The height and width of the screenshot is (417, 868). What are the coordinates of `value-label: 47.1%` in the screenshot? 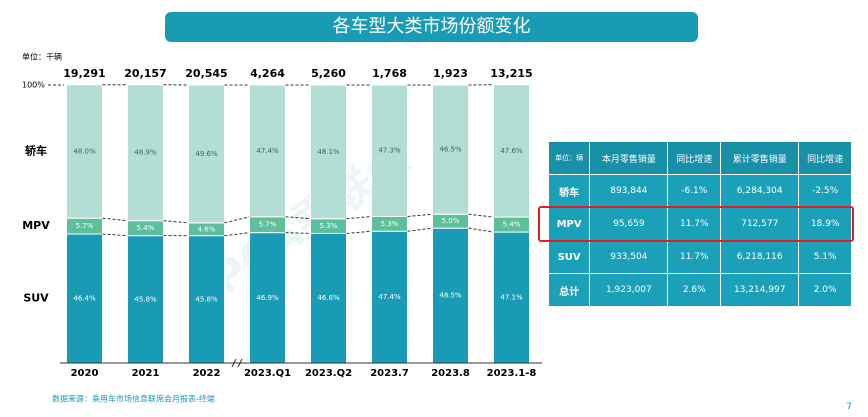 It's located at (511, 298).